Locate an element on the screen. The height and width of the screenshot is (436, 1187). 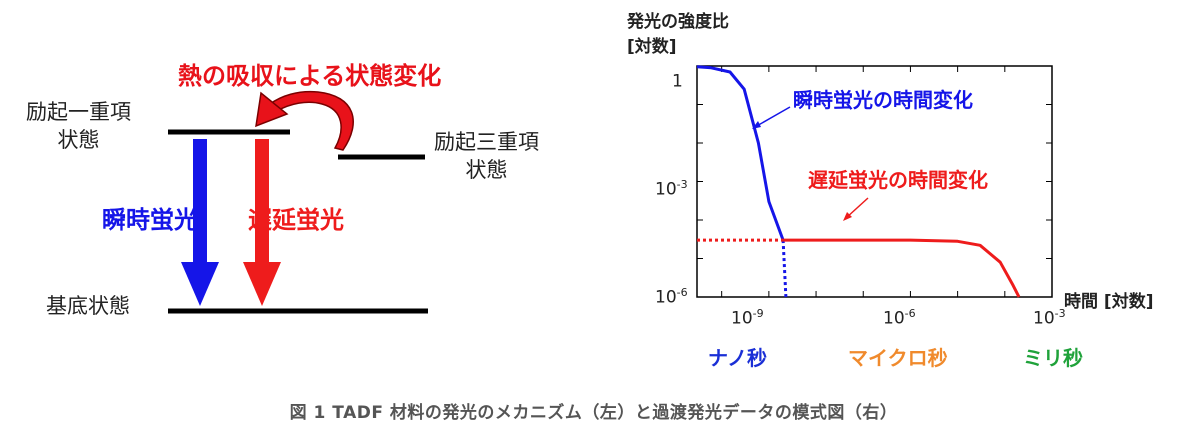
delayed-arrow-shaft is located at coordinates (262, 201).